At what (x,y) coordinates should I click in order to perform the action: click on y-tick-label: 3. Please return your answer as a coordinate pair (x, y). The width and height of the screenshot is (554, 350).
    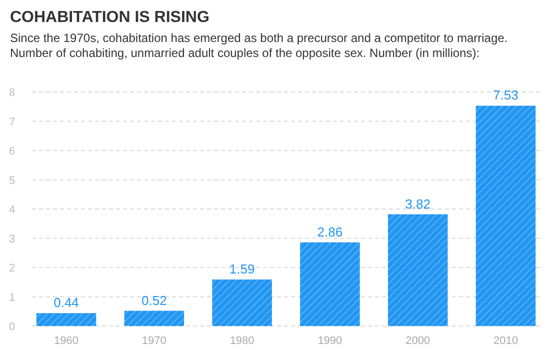
    Looking at the image, I should click on (12, 239).